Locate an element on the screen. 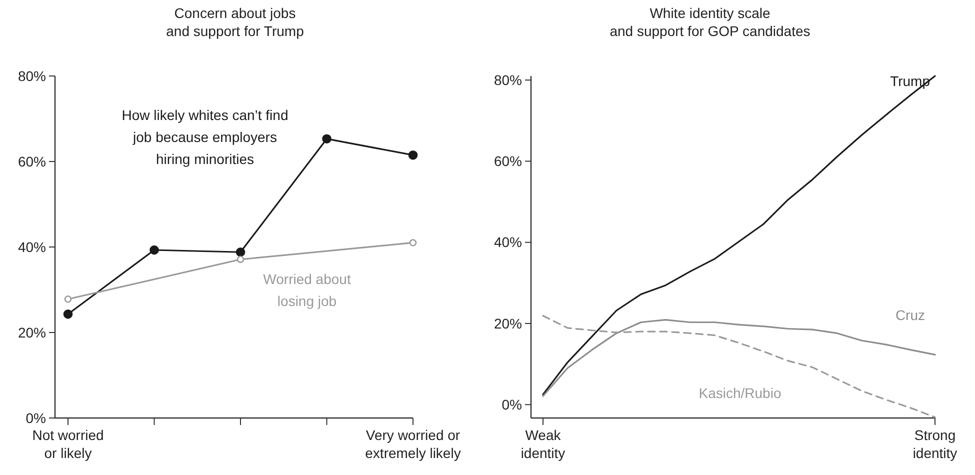 The image size is (975, 475). x-tick-label: Not worried or likely is located at coordinates (68, 444).